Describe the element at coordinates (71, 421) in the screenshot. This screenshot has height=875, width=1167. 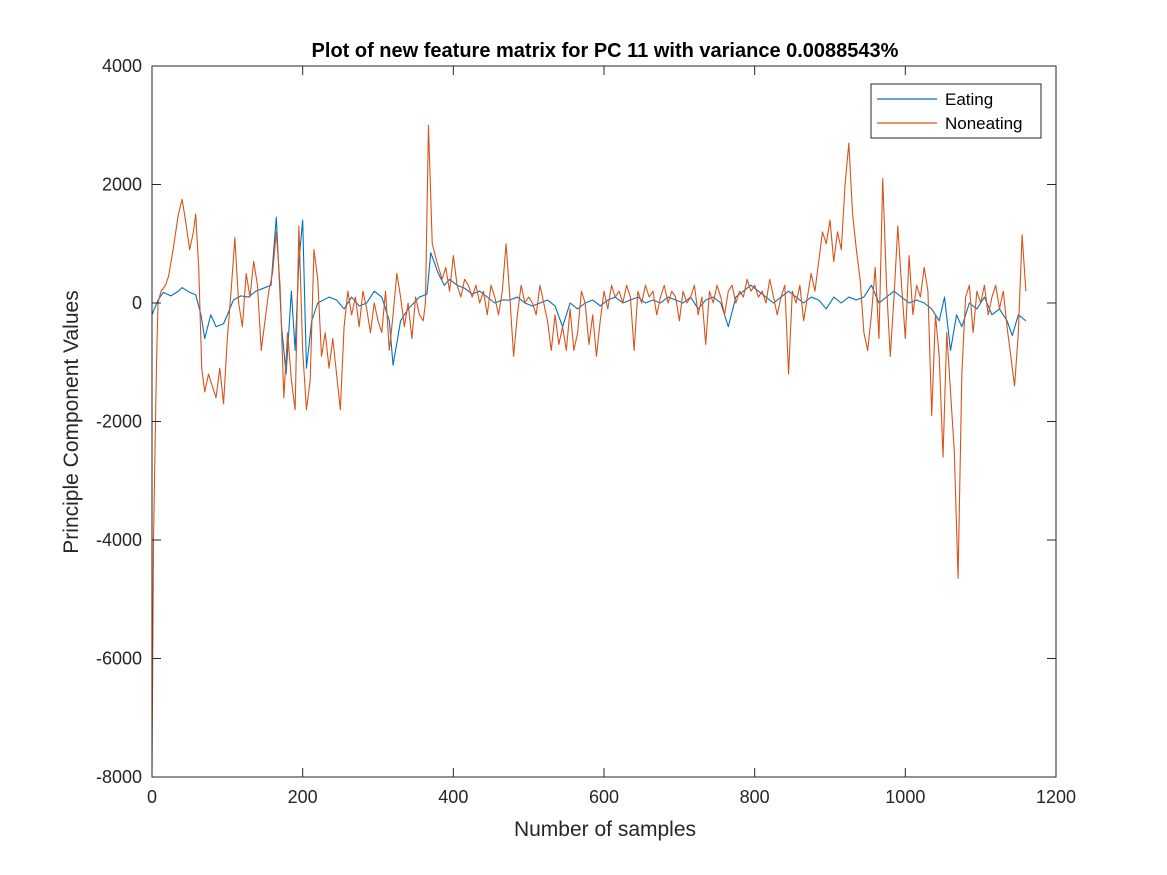
I see `y-axis-title: Principle Component Values` at that location.